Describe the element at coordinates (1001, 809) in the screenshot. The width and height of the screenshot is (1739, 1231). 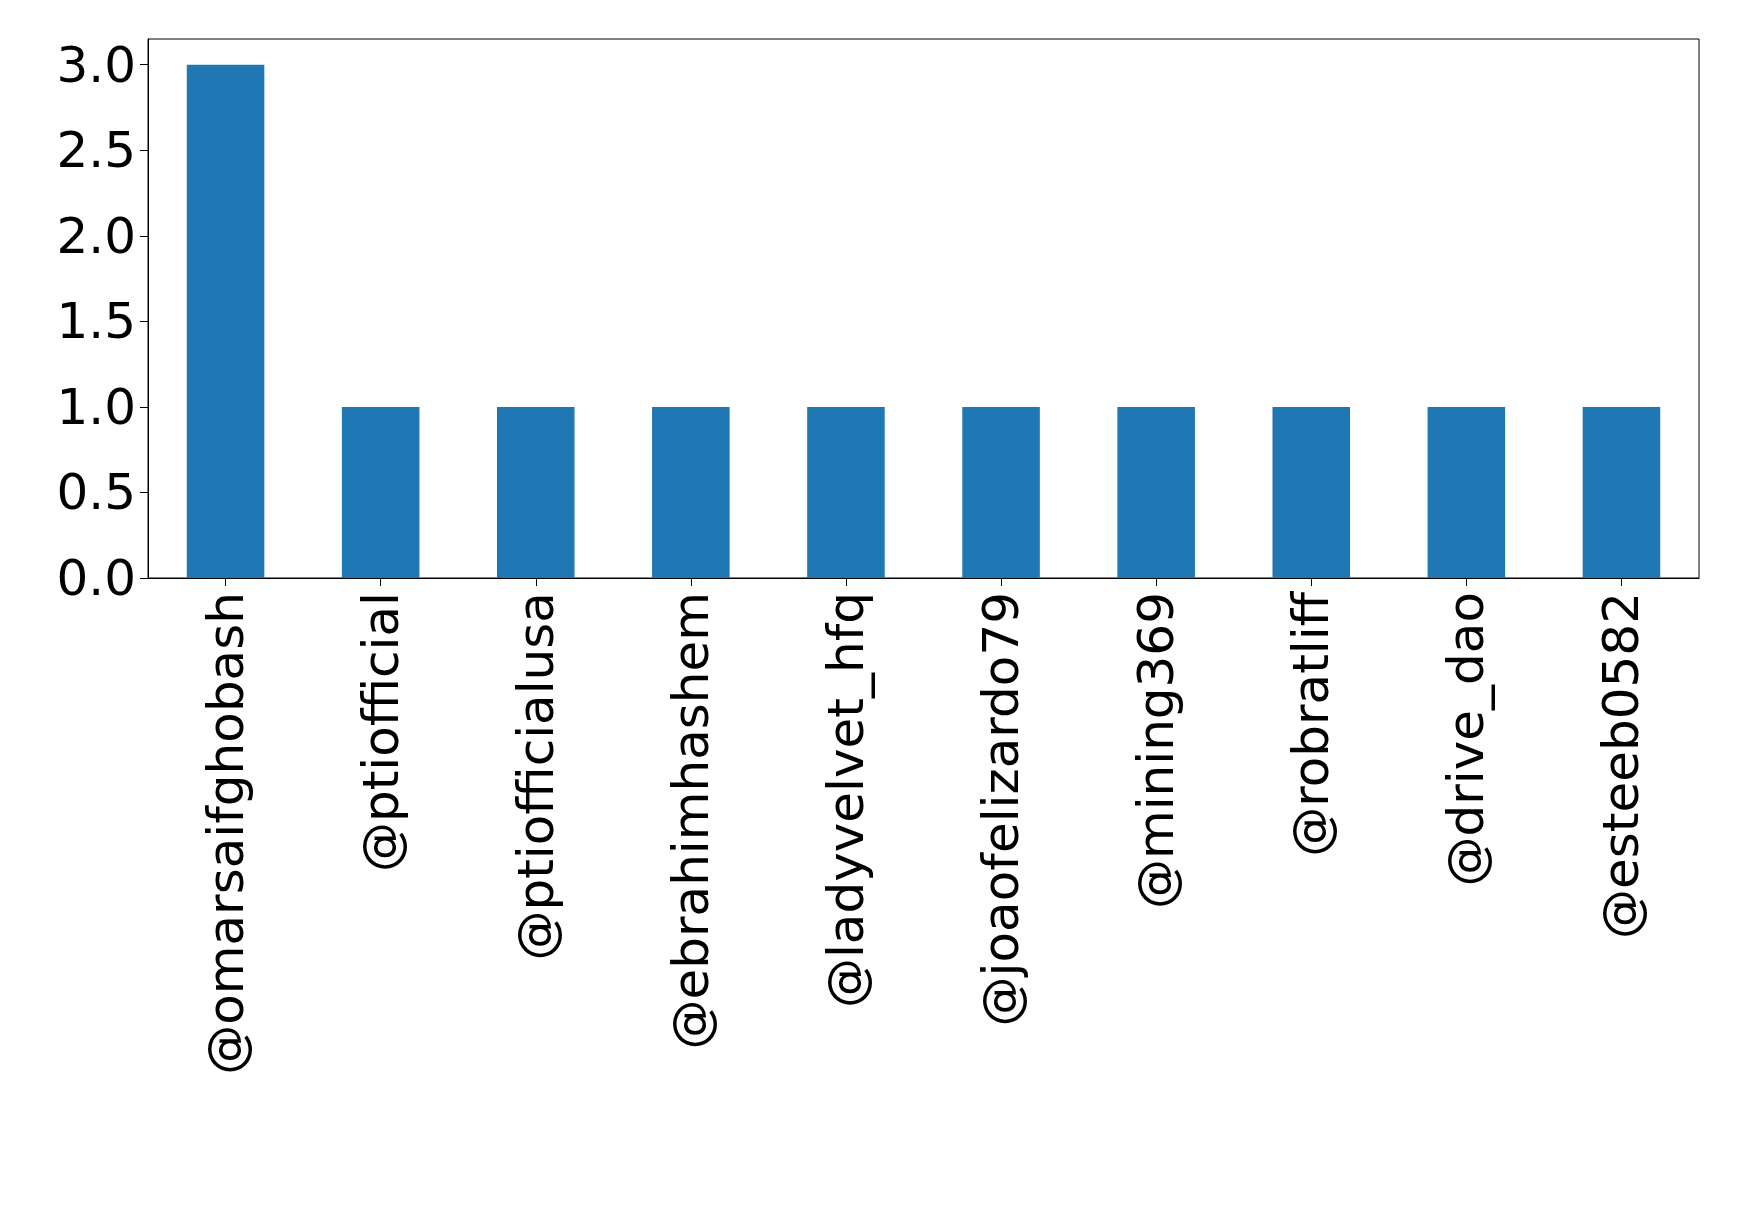
I see `x-tick-label: @joaofelizardo79` at that location.